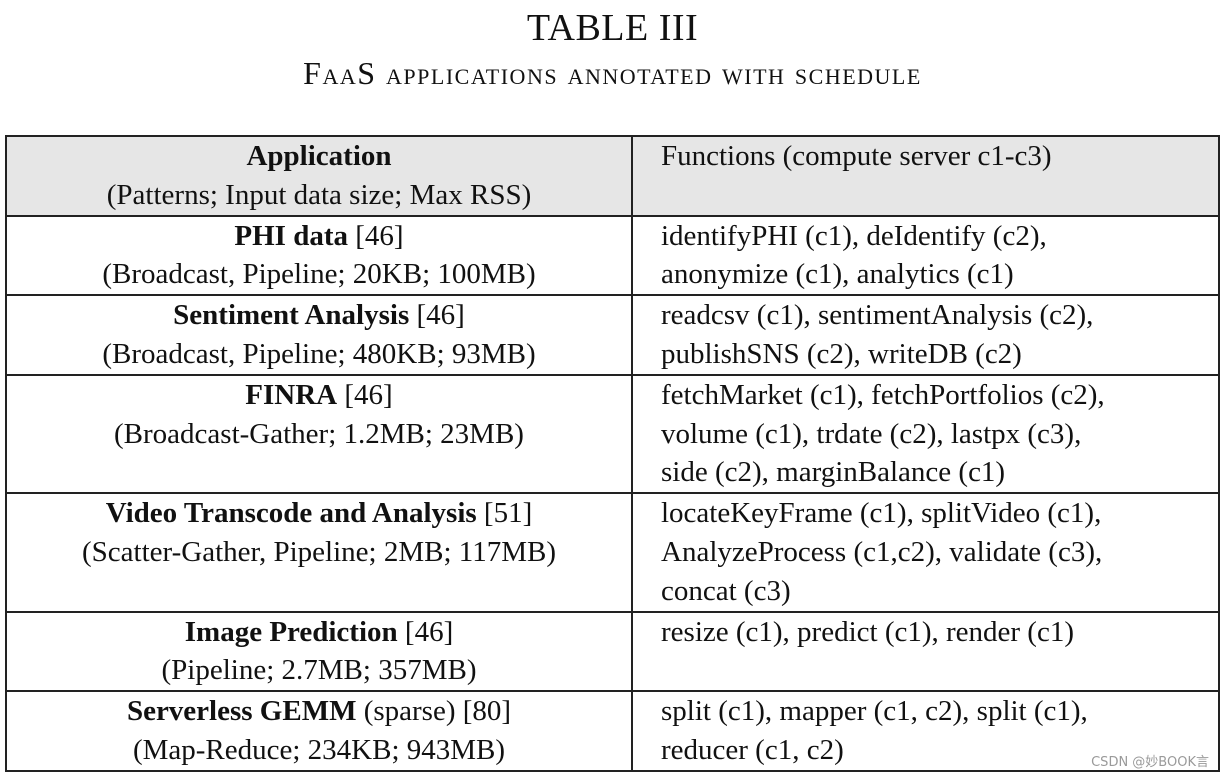  I want to click on app-name-line: FINRA [46], so click(319, 395).